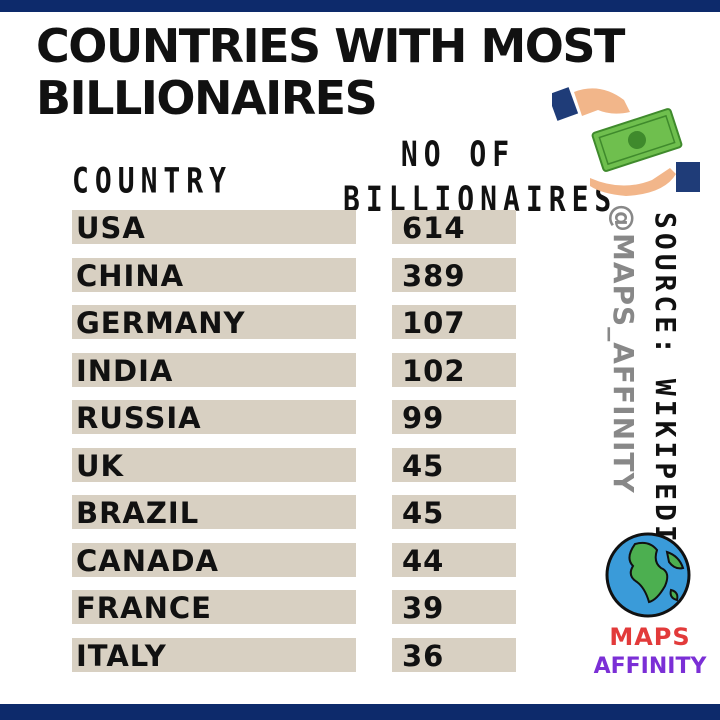  I want to click on billionaire-count-cell: 39, so click(454, 607).